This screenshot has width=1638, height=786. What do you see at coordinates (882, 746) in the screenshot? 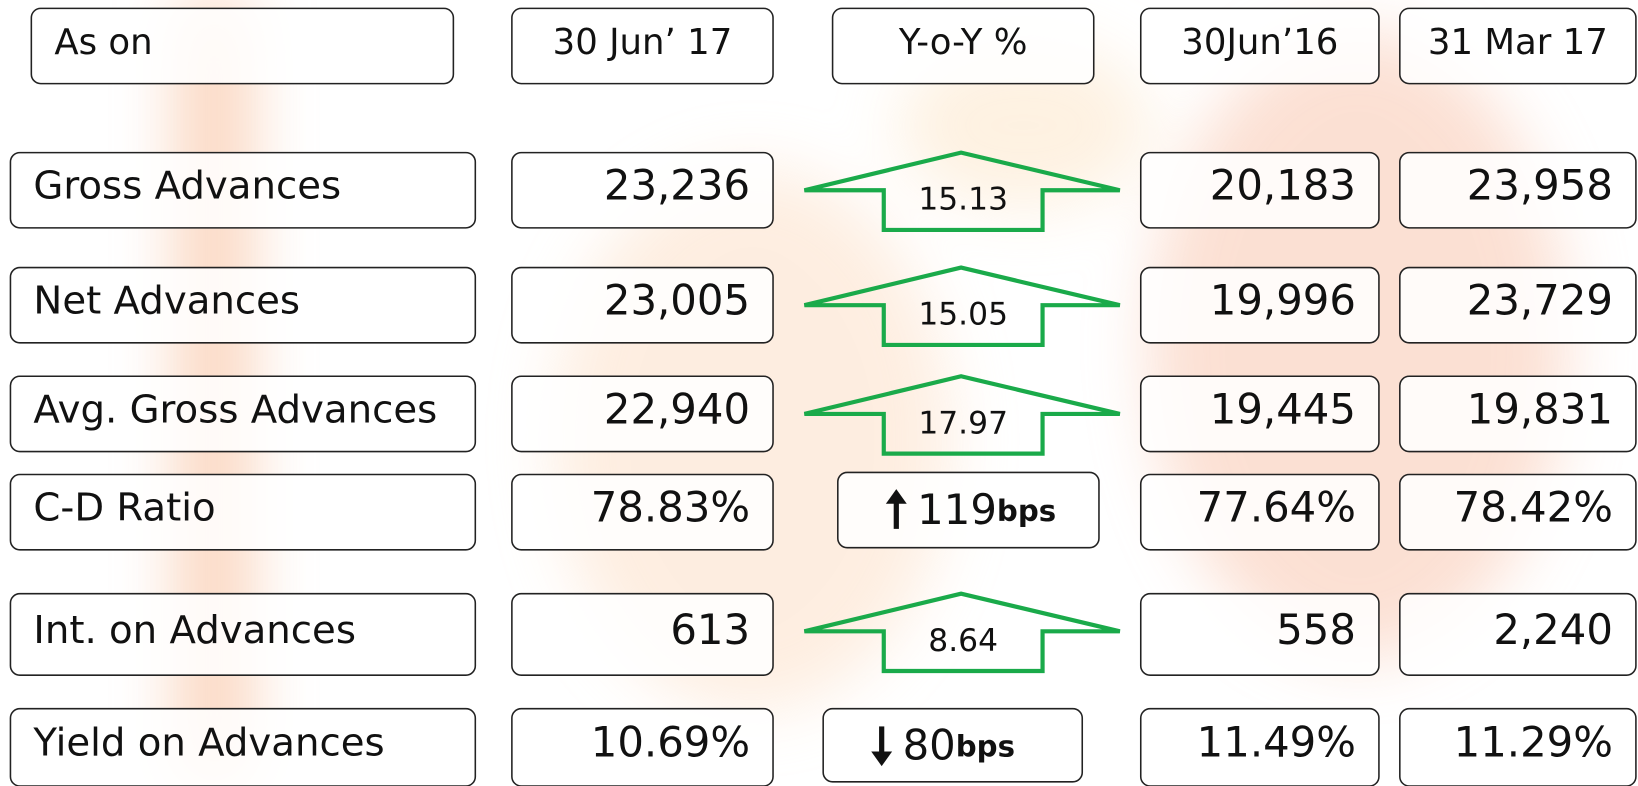
I see `arrow-down-icon` at bounding box center [882, 746].